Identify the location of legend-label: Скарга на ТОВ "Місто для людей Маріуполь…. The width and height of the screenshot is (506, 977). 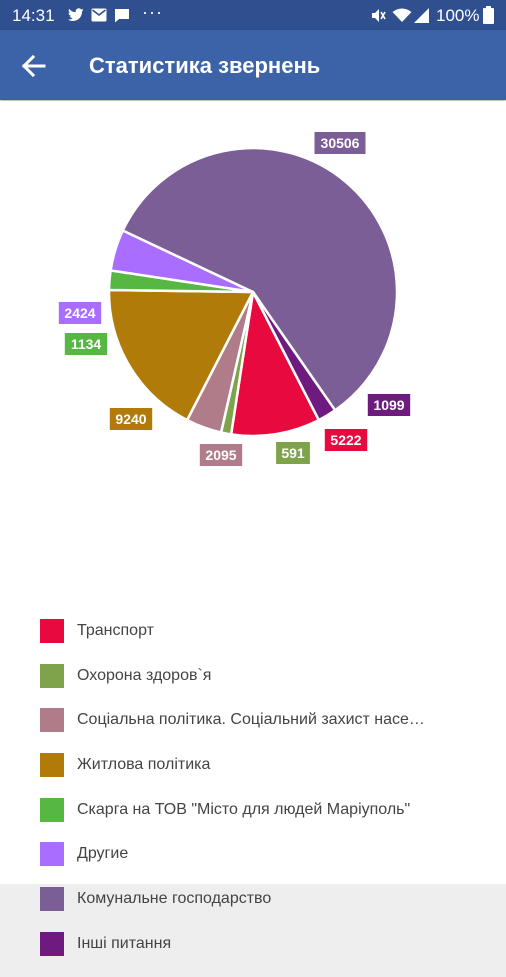
(244, 809).